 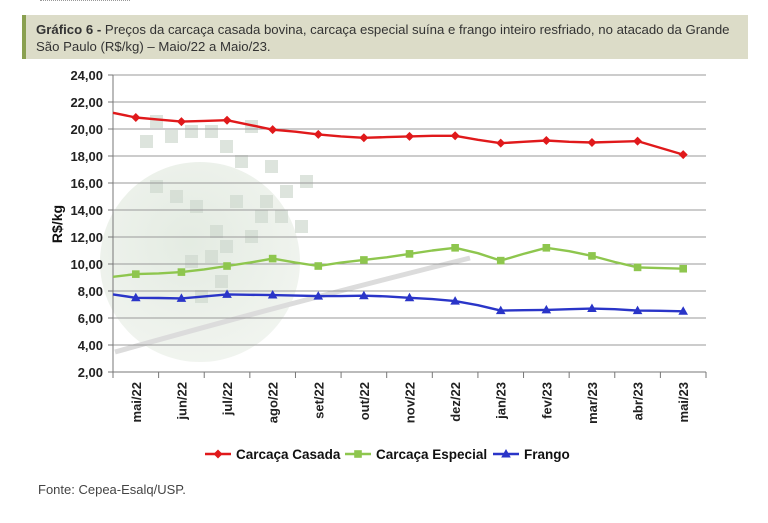 What do you see at coordinates (86, 156) in the screenshot?
I see `y-tick-label: 18,00` at bounding box center [86, 156].